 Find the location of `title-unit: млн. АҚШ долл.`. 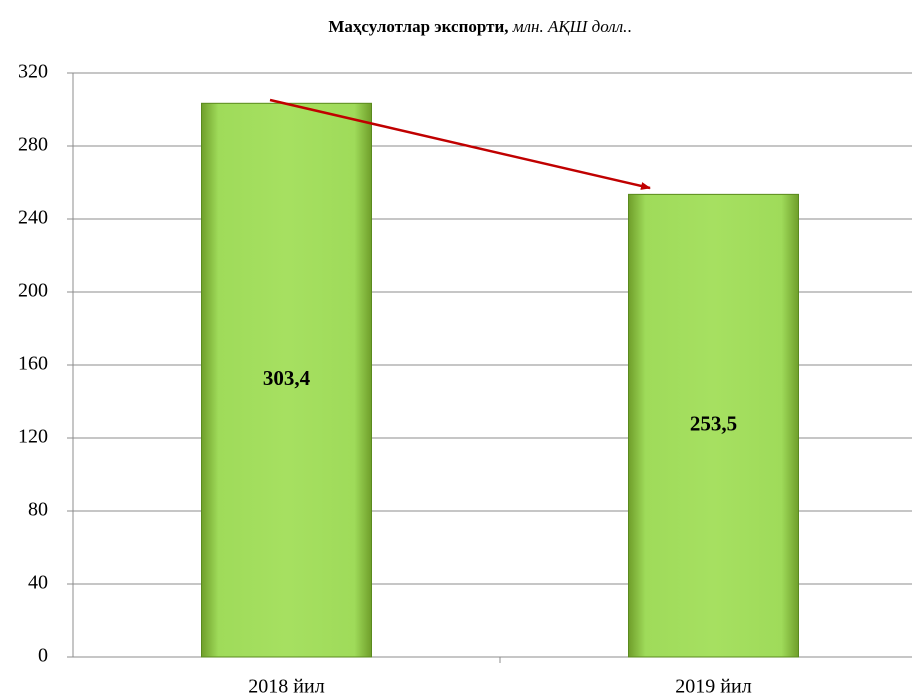

title-unit: млн. АҚШ долл. is located at coordinates (570, 26).